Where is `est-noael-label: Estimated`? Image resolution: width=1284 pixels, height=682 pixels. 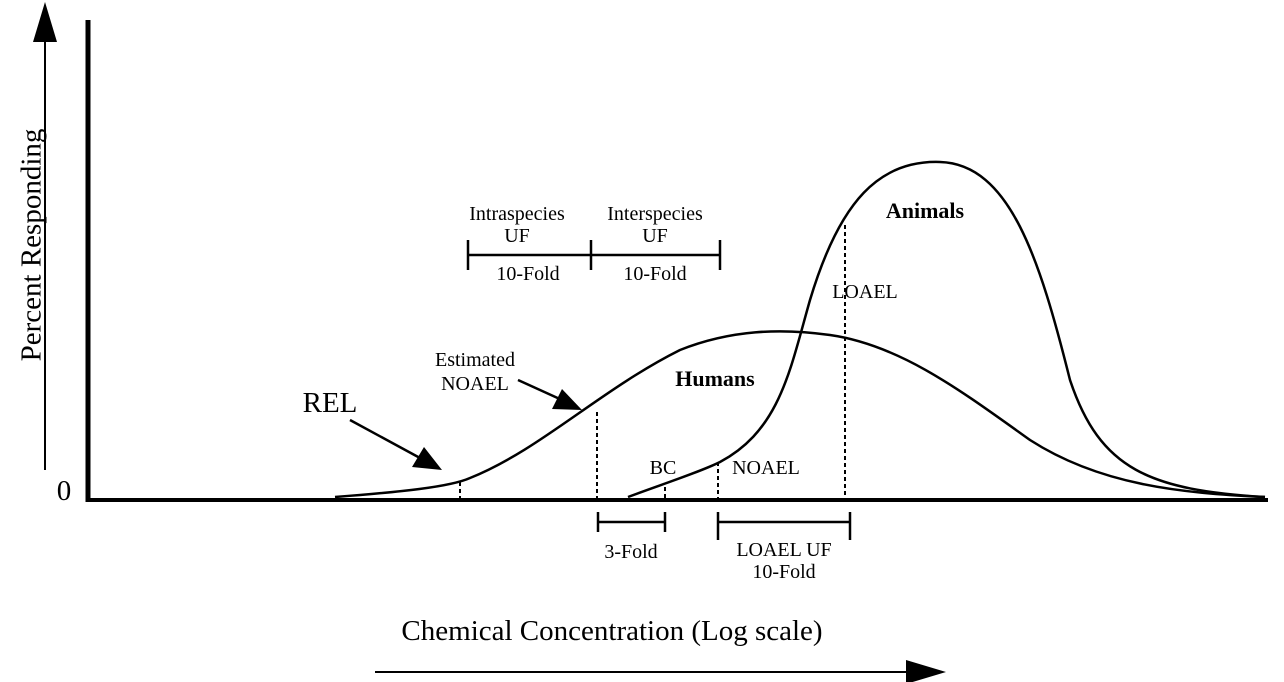 est-noael-label: Estimated is located at coordinates (475, 360).